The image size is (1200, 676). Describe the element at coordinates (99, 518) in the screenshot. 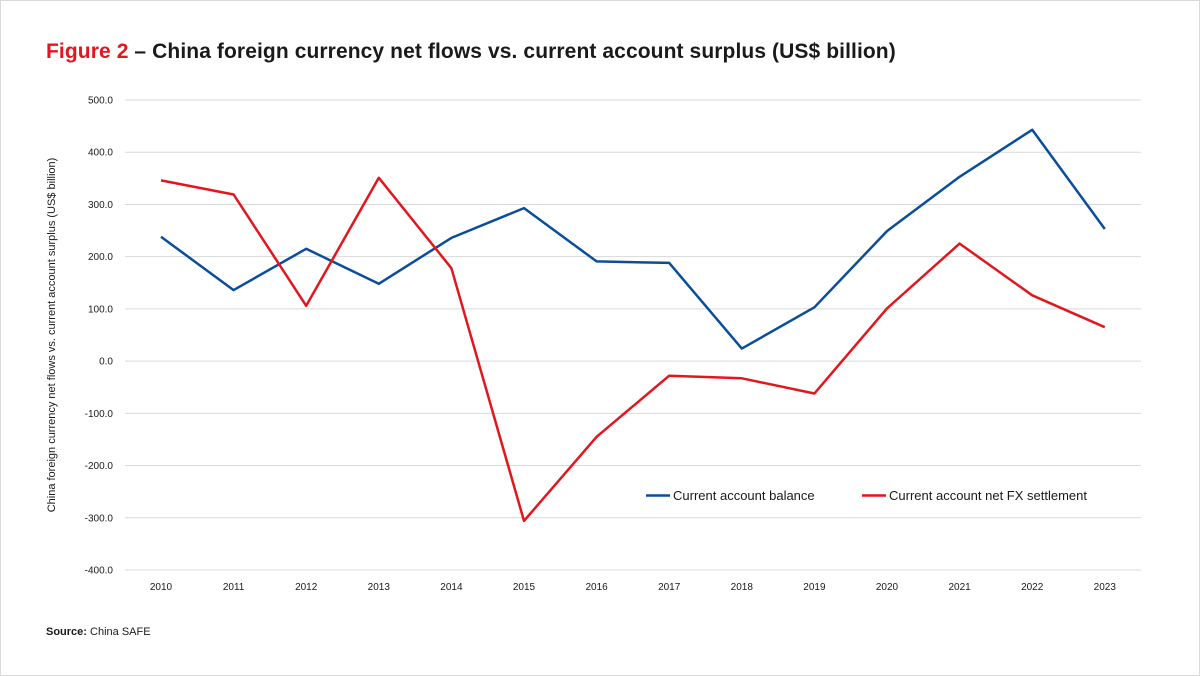

I see `y-tick-label: -300.0` at that location.